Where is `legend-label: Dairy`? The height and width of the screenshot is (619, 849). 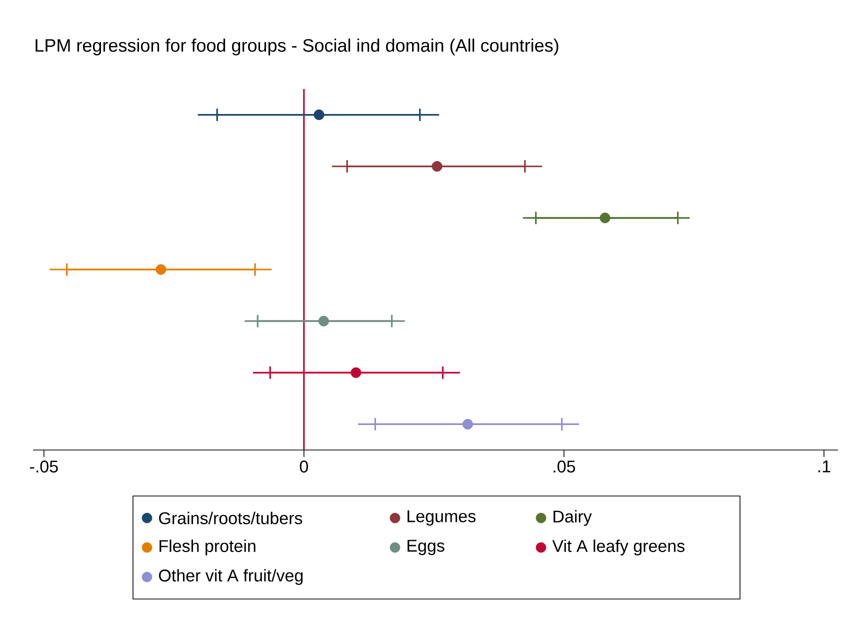
legend-label: Dairy is located at coordinates (573, 518).